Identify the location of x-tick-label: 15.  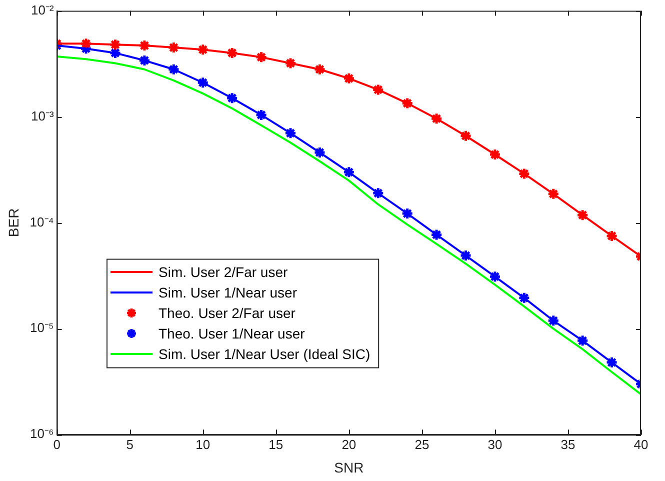
(276, 444).